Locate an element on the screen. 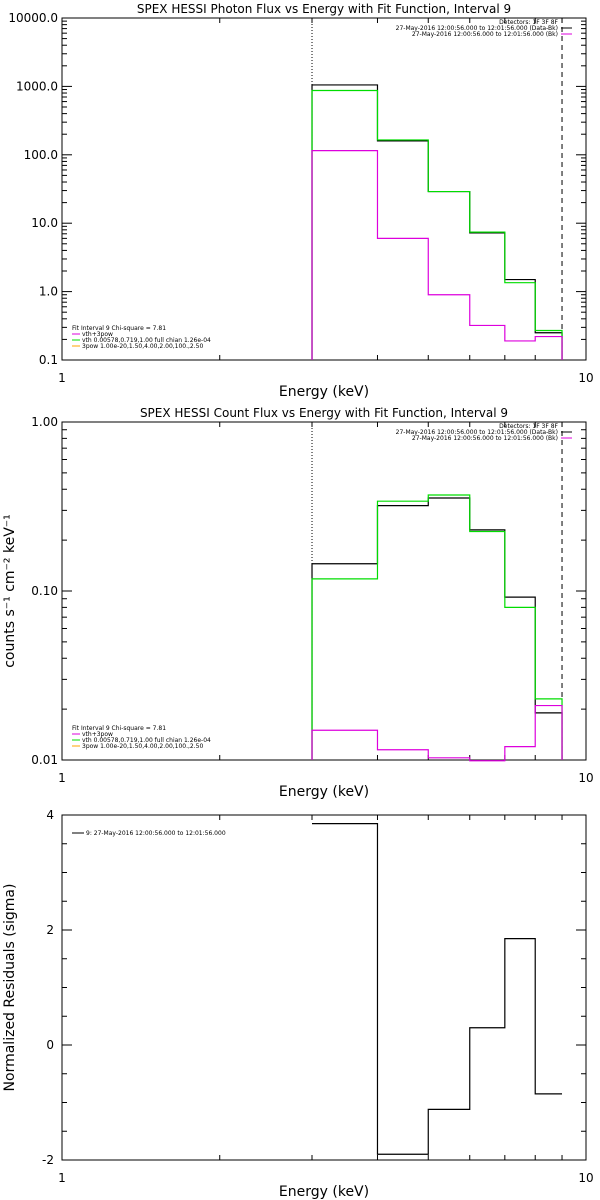  y-tick-label: 0.01 is located at coordinates (44, 760).